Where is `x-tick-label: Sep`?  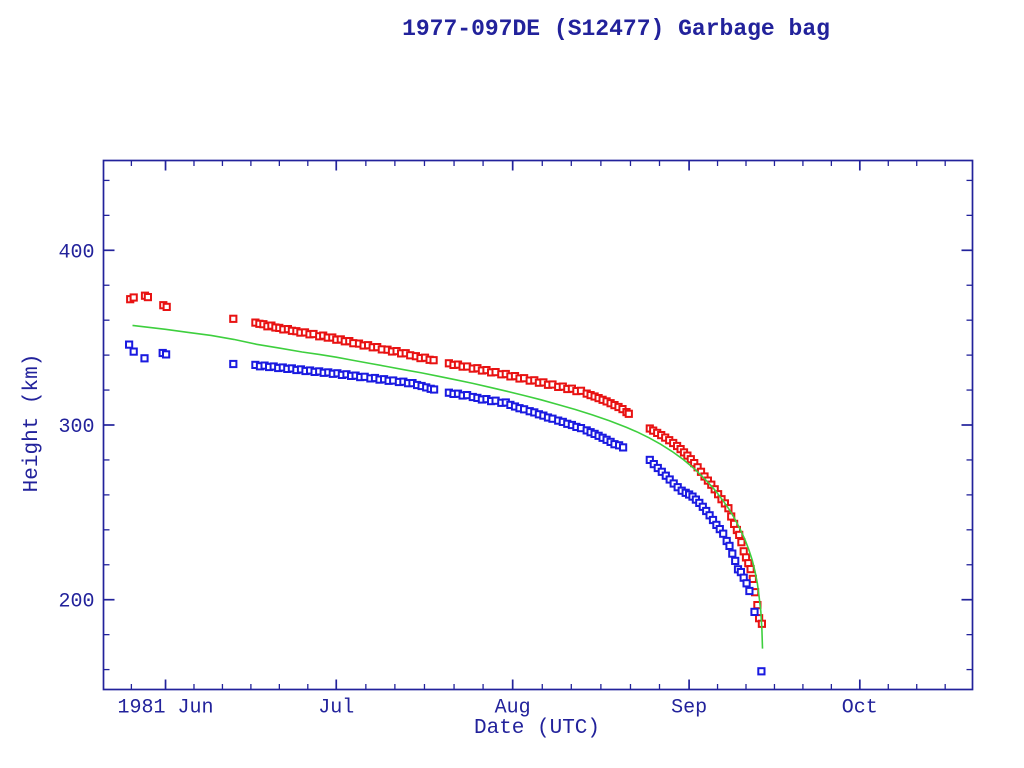 x-tick-label: Sep is located at coordinates (689, 708).